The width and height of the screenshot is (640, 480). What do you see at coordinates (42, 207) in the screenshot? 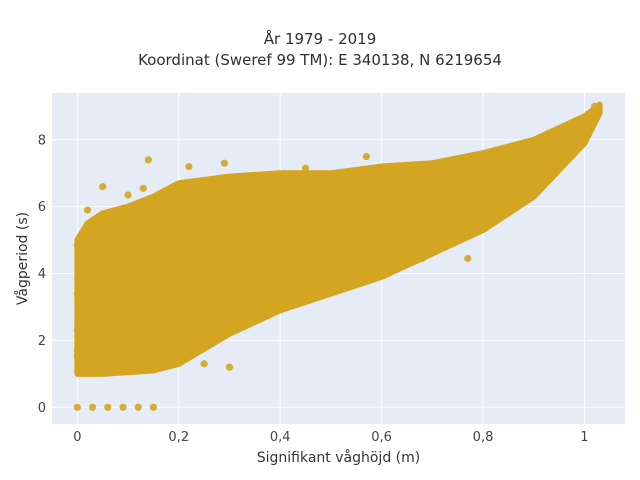
I see `y-tick-label: 6` at bounding box center [42, 207].